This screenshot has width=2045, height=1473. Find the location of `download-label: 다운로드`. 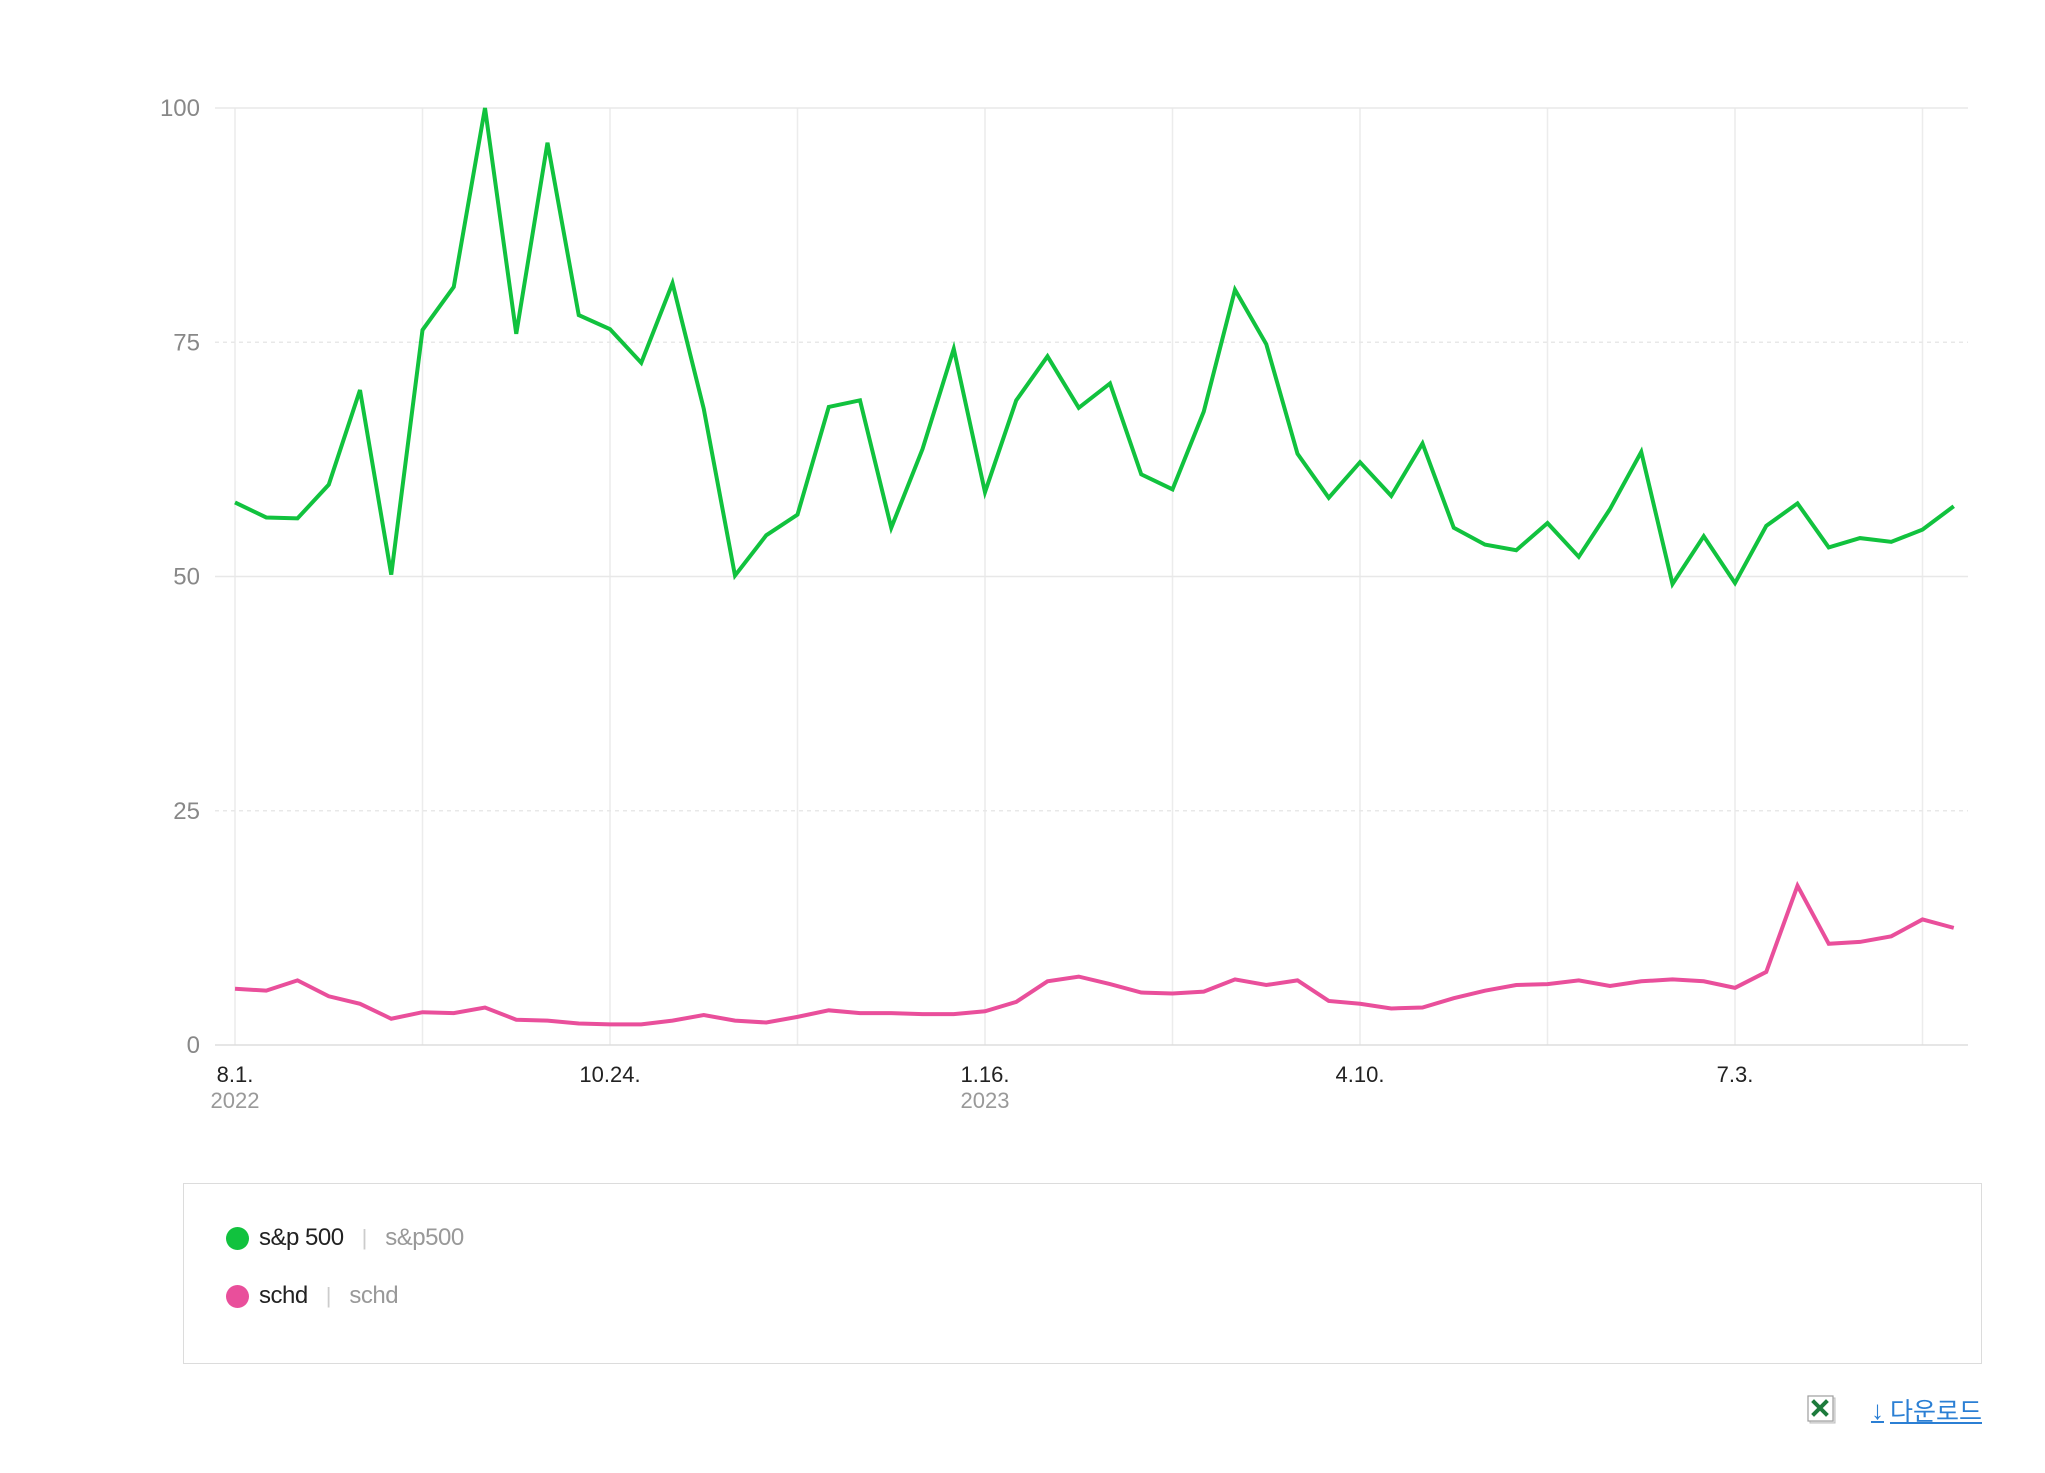

download-label: 다운로드 is located at coordinates (1935, 1412).